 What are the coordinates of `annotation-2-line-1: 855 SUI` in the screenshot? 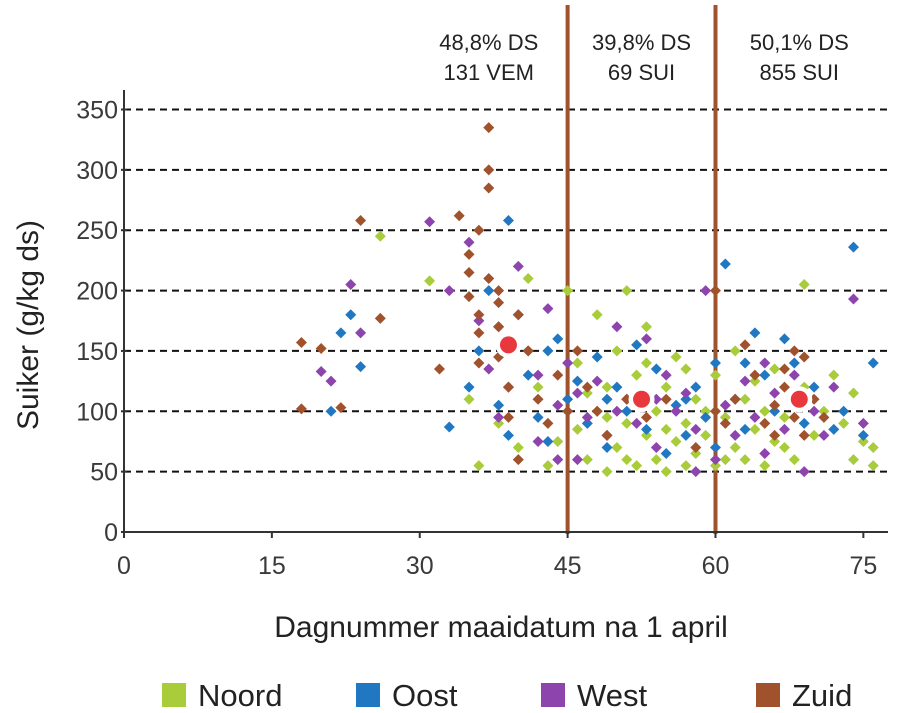 It's located at (800, 72).